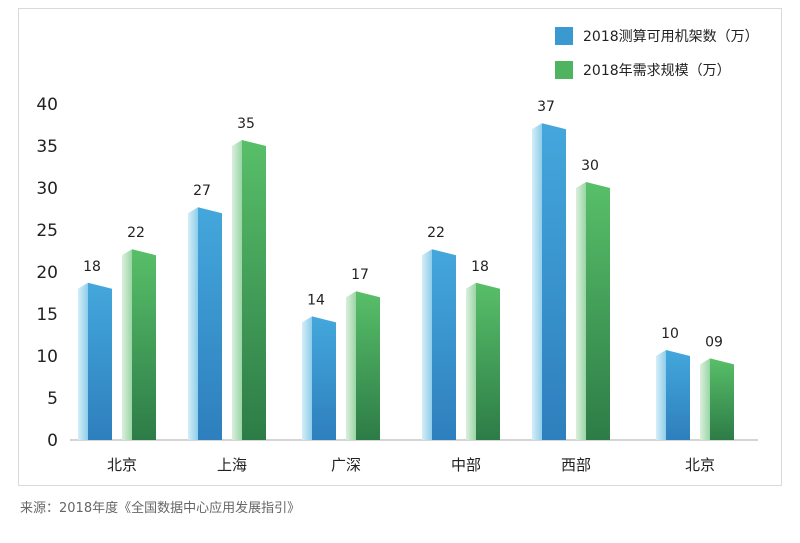 Image resolution: width=800 pixels, height=543 pixels. I want to click on x-category-label: 西部, so click(576, 465).